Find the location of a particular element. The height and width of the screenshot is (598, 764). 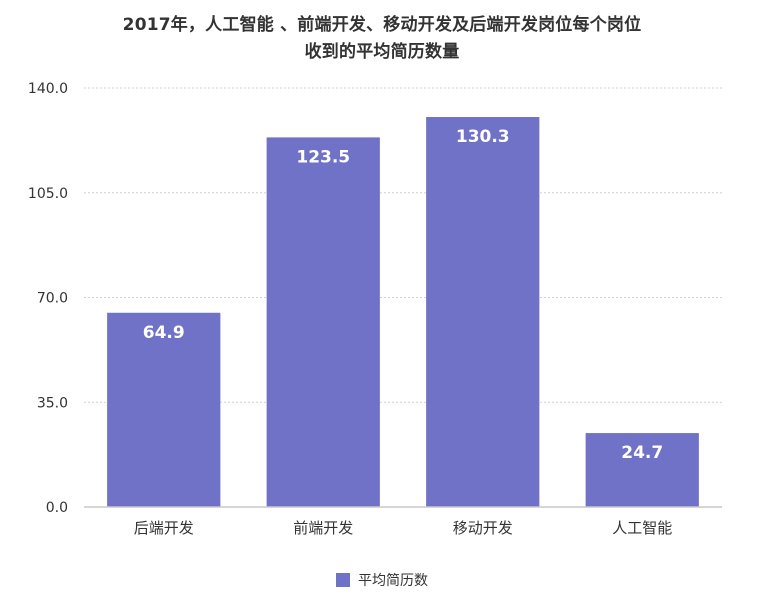

y-tick-label: 70.0 is located at coordinates (52, 299).